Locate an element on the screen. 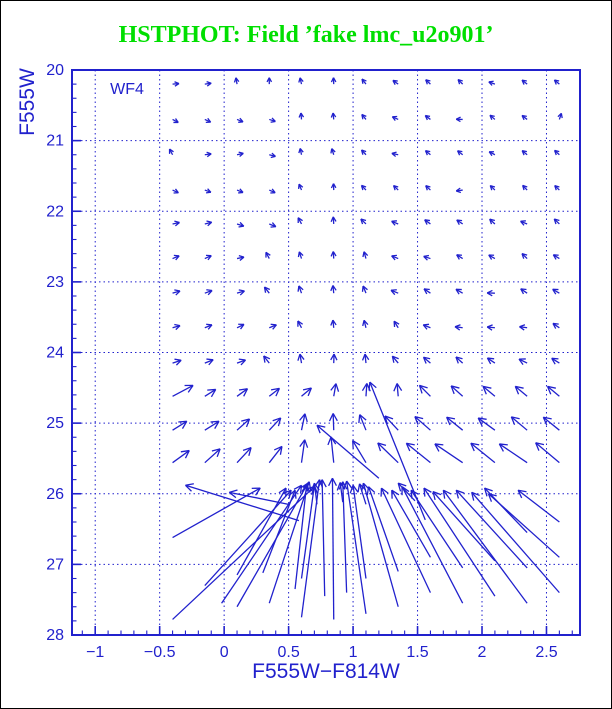 The height and width of the screenshot is (709, 612). y-tick-label: 23 is located at coordinates (55, 282).